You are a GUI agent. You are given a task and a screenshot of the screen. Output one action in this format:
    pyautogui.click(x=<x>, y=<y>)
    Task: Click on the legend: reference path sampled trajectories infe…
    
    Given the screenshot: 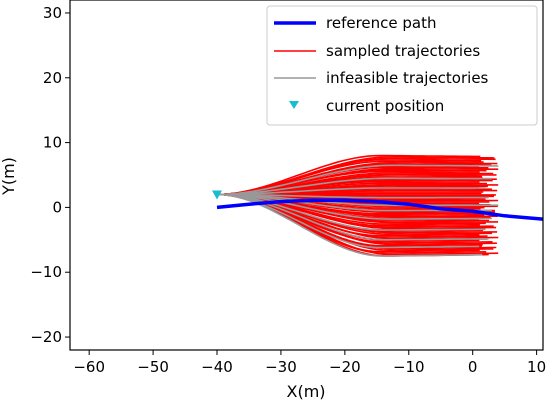 What is the action you would take?
    pyautogui.click(x=402, y=65)
    